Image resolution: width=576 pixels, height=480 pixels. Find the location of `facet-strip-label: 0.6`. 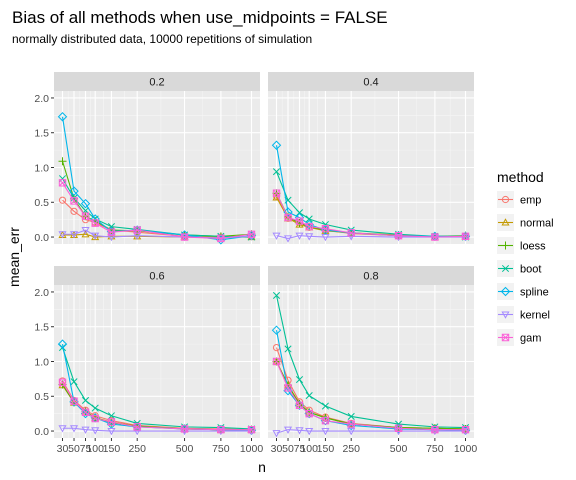

facet-strip-label: 0.6 is located at coordinates (156, 277).